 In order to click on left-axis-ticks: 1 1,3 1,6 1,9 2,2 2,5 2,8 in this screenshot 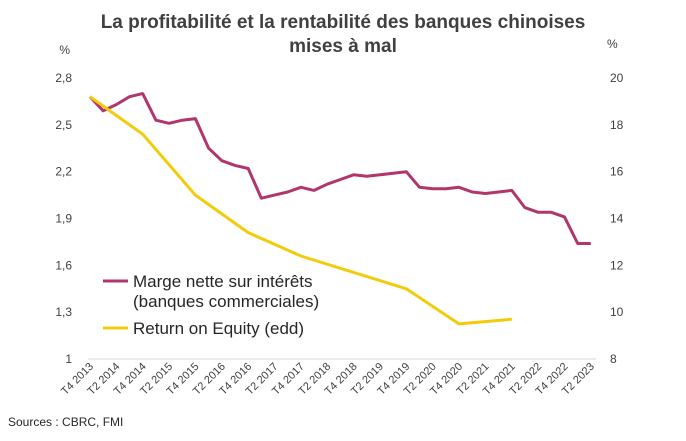, I will do `click(63, 218)`.